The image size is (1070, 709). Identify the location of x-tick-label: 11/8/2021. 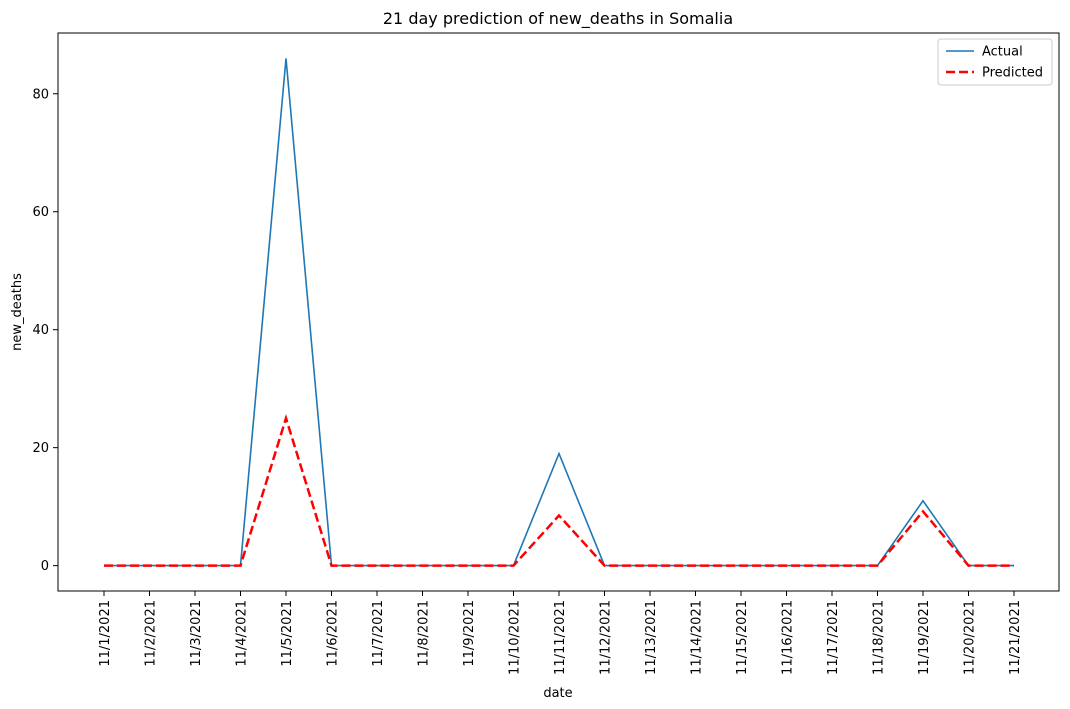
(424, 633).